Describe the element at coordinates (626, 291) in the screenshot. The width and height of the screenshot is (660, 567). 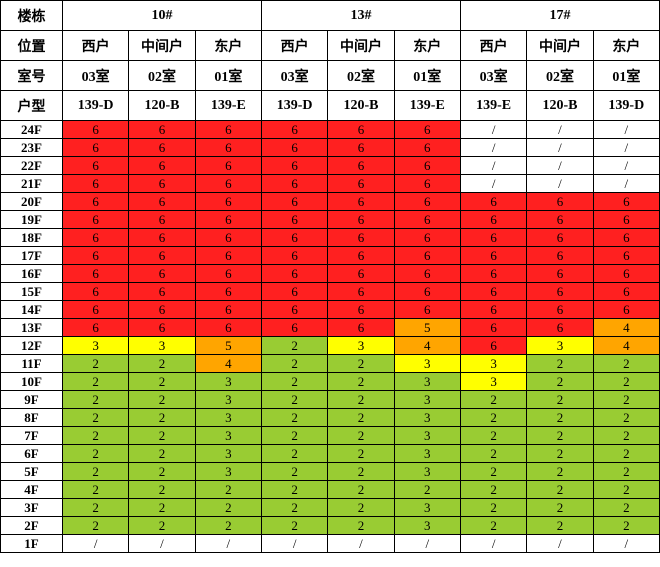
I see `value-cell-15F-8: 6` at that location.